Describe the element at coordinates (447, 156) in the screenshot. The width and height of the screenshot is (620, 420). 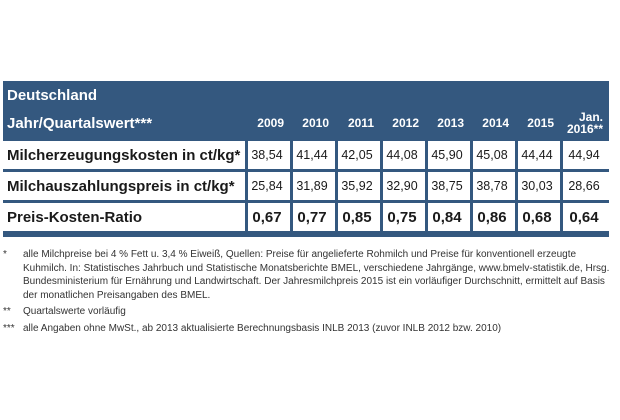
I see `table-cell: 45,90` at that location.